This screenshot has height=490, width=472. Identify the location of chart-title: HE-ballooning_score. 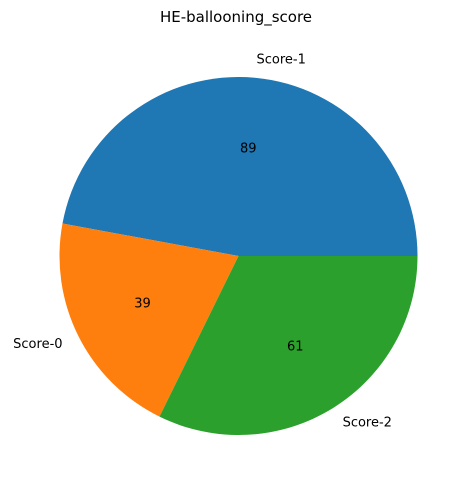
(236, 17).